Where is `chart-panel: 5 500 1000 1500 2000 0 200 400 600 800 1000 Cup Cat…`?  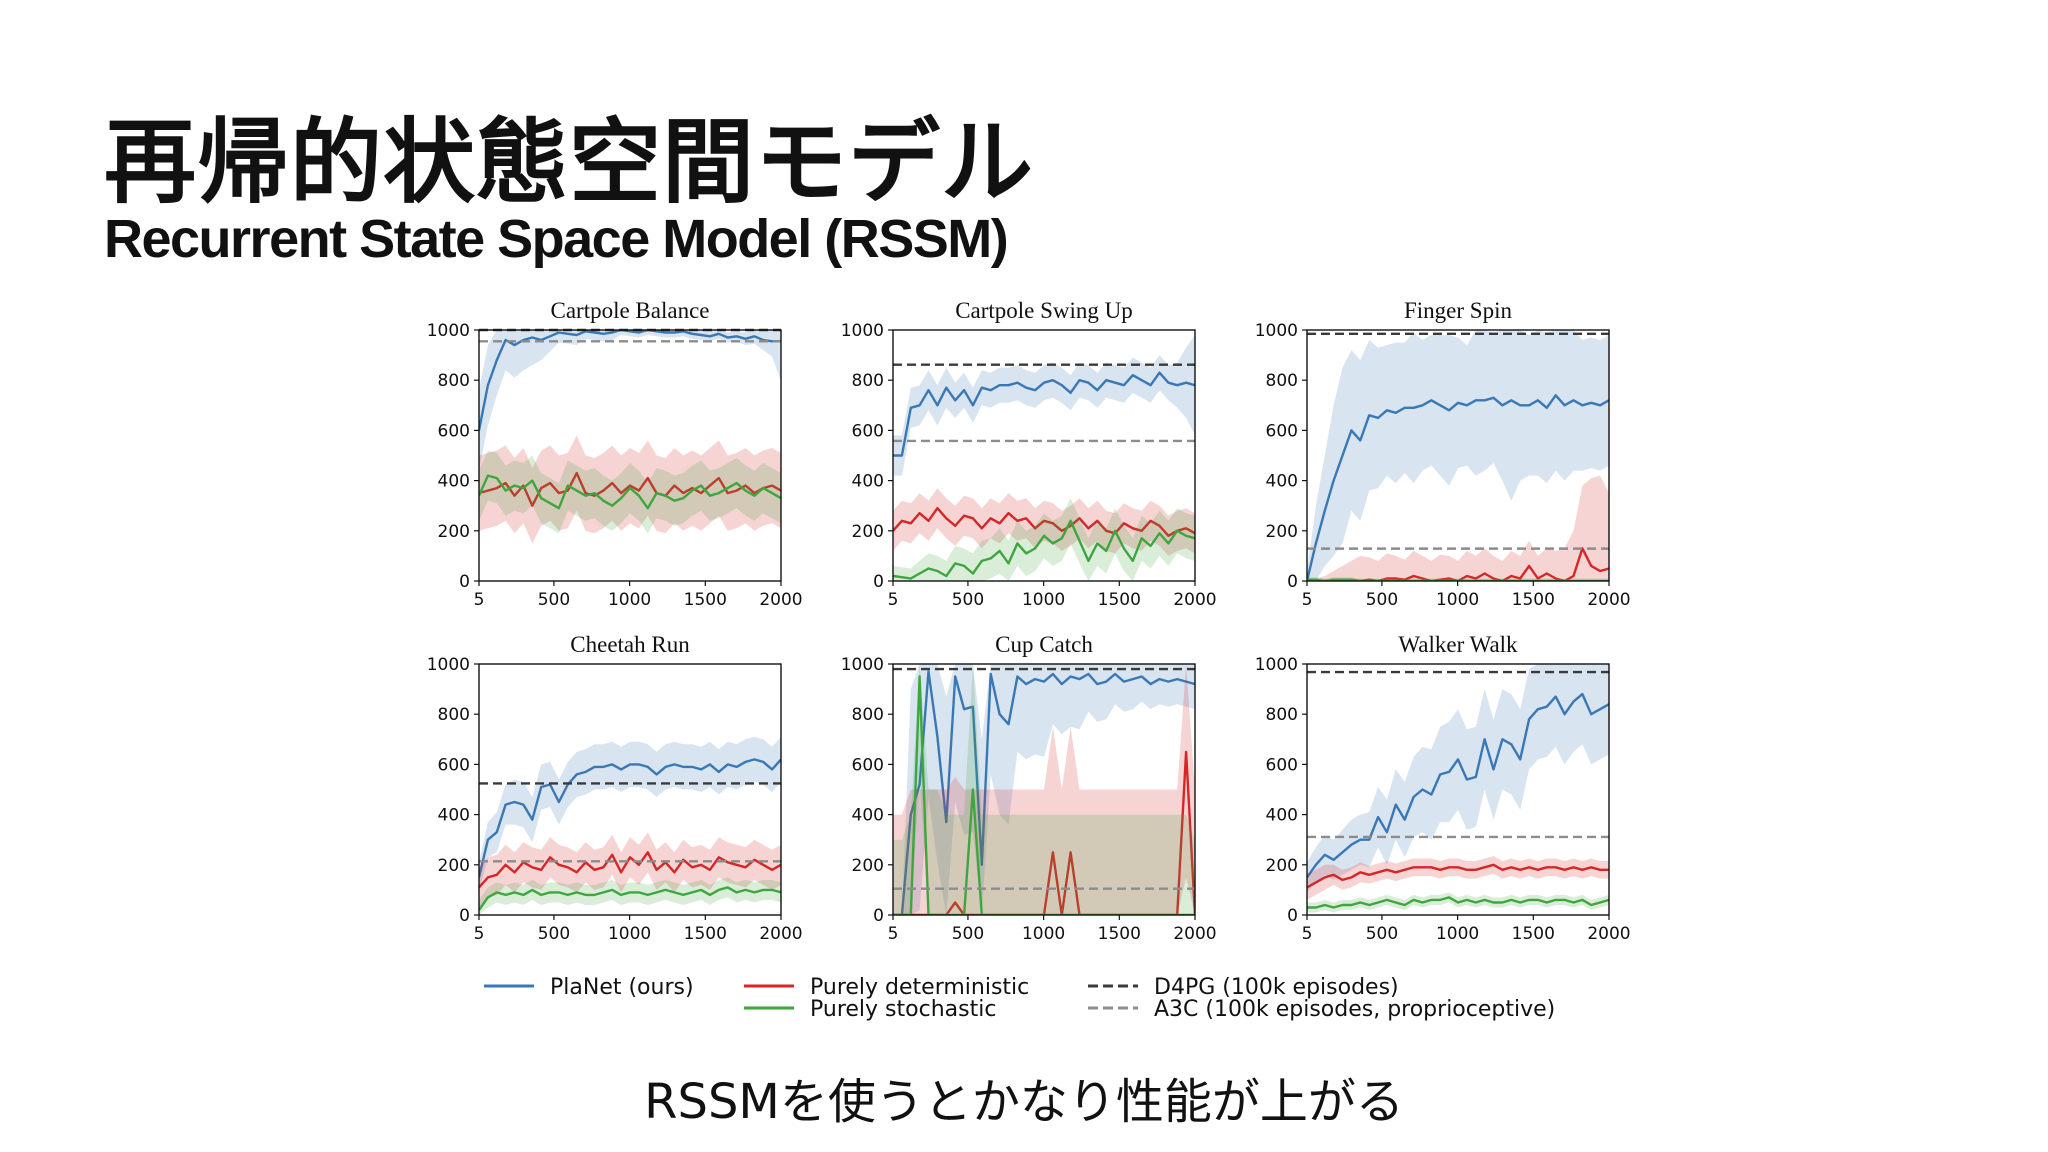
chart-panel: 5 500 1000 1500 2000 0 200 400 600 800 1000 Cup Cat… is located at coordinates (1029, 788).